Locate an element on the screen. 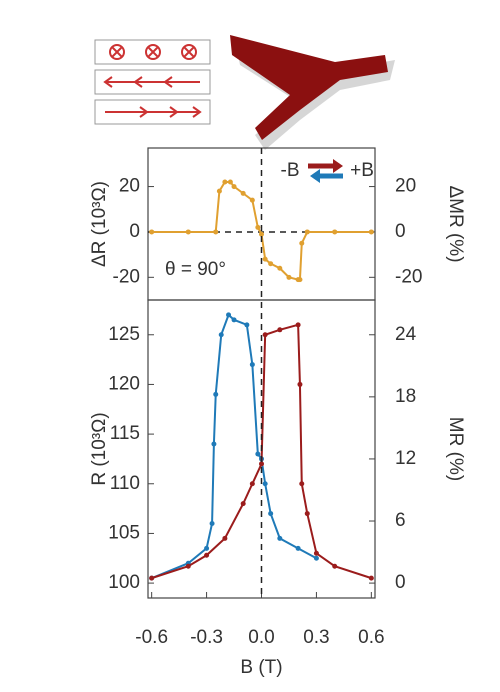 This screenshot has width=500, height=692. y-tick-label: 125 is located at coordinates (124, 334).